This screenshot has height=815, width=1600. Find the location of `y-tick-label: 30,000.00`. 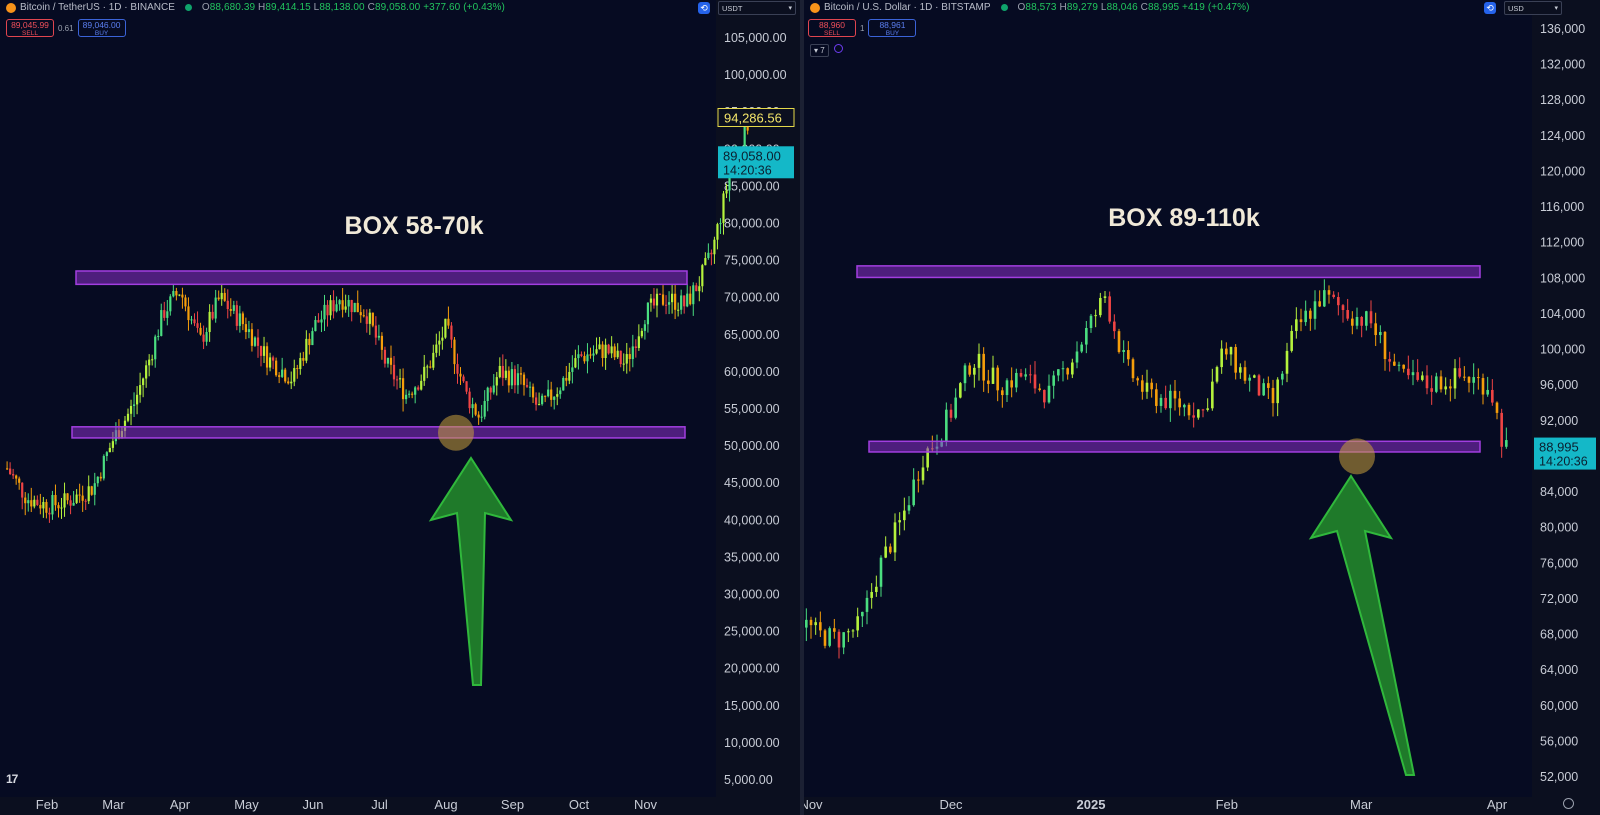

y-tick-label: 30,000.00 is located at coordinates (752, 595).